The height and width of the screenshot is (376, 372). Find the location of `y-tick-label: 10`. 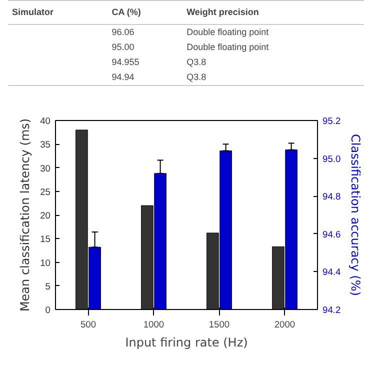

y-tick-label: 10 is located at coordinates (45, 263).